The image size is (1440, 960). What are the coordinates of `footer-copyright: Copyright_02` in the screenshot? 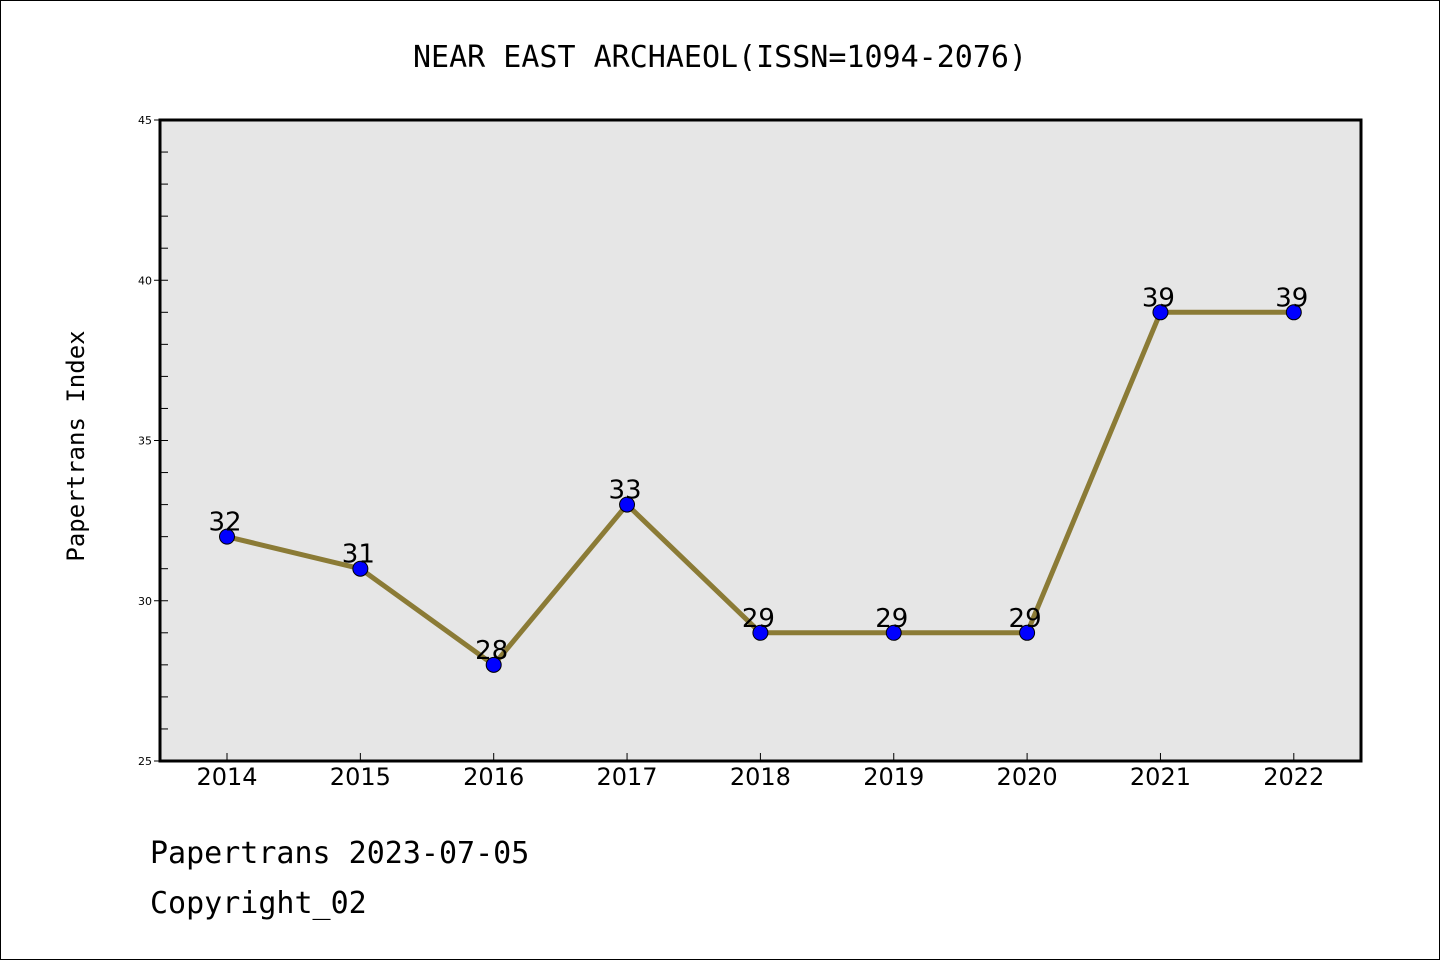 It's located at (258, 903).